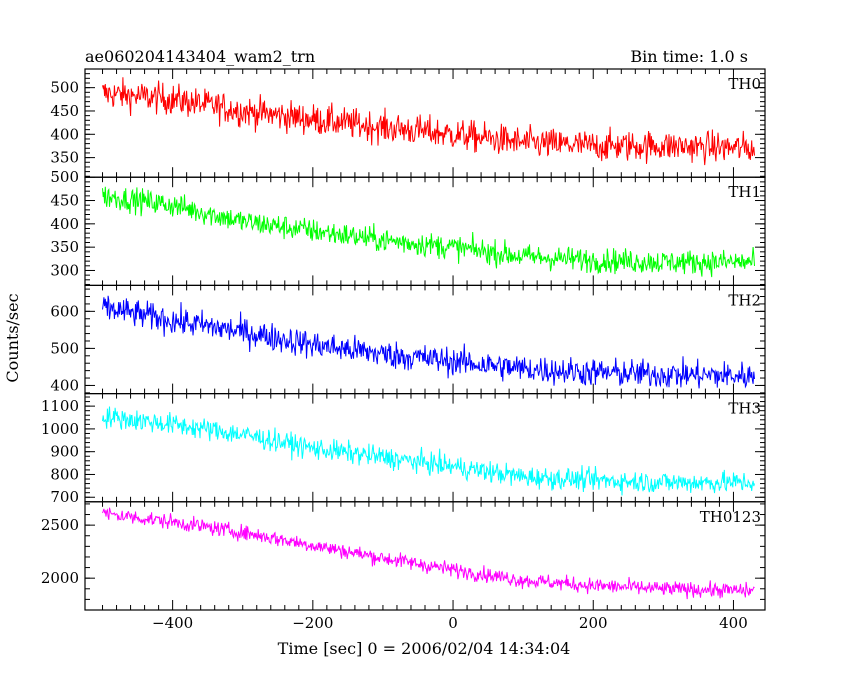 The width and height of the screenshot is (850, 680). I want to click on y-tick-label: 800, so click(64, 474).